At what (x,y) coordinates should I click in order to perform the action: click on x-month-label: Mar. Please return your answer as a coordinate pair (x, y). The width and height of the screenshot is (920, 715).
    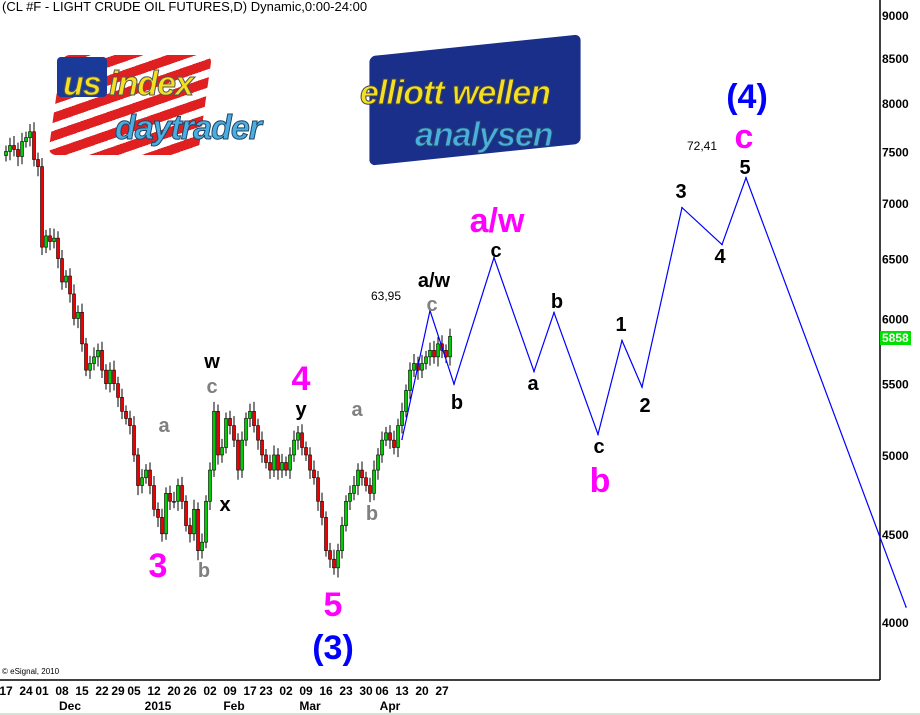
    Looking at the image, I should click on (310, 706).